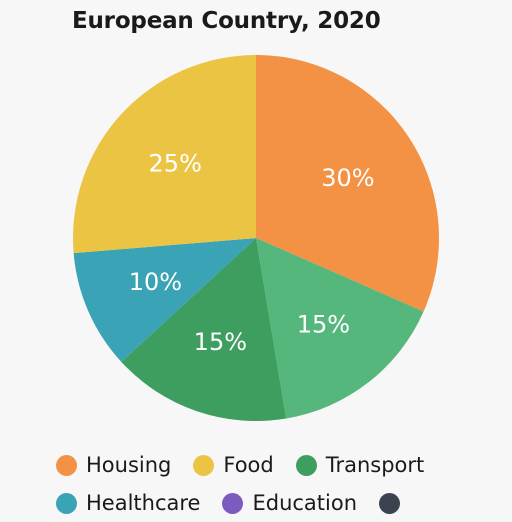 Image resolution: width=512 pixels, height=522 pixels. Describe the element at coordinates (175, 164) in the screenshot. I see `slice-label: 25%` at that location.